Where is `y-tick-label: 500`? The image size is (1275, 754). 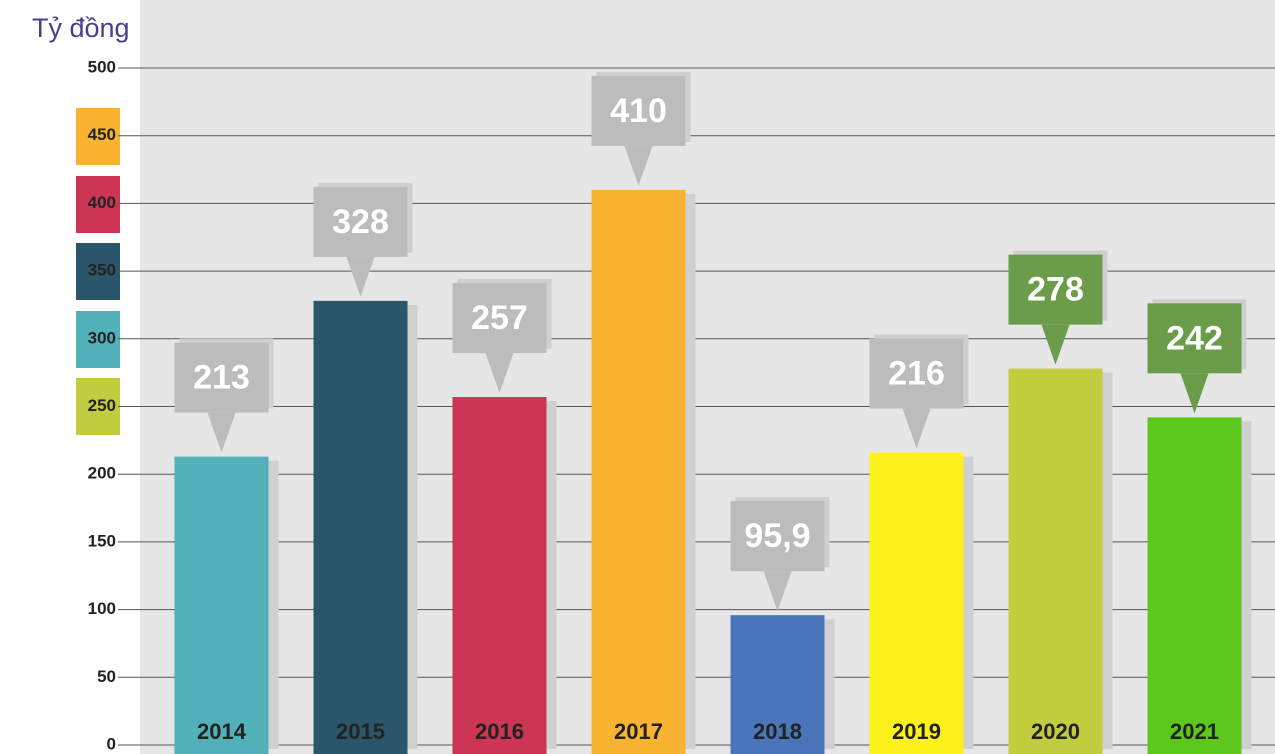 y-tick-label: 500 is located at coordinates (102, 66).